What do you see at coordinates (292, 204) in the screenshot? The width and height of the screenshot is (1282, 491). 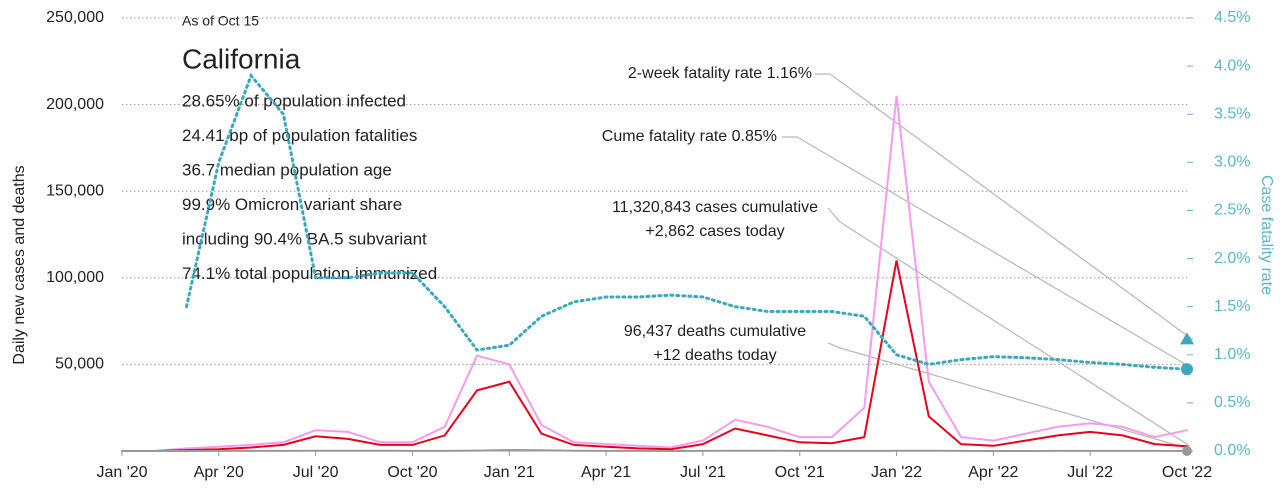 I see `info-line: 99.9% Omicron variant share` at bounding box center [292, 204].